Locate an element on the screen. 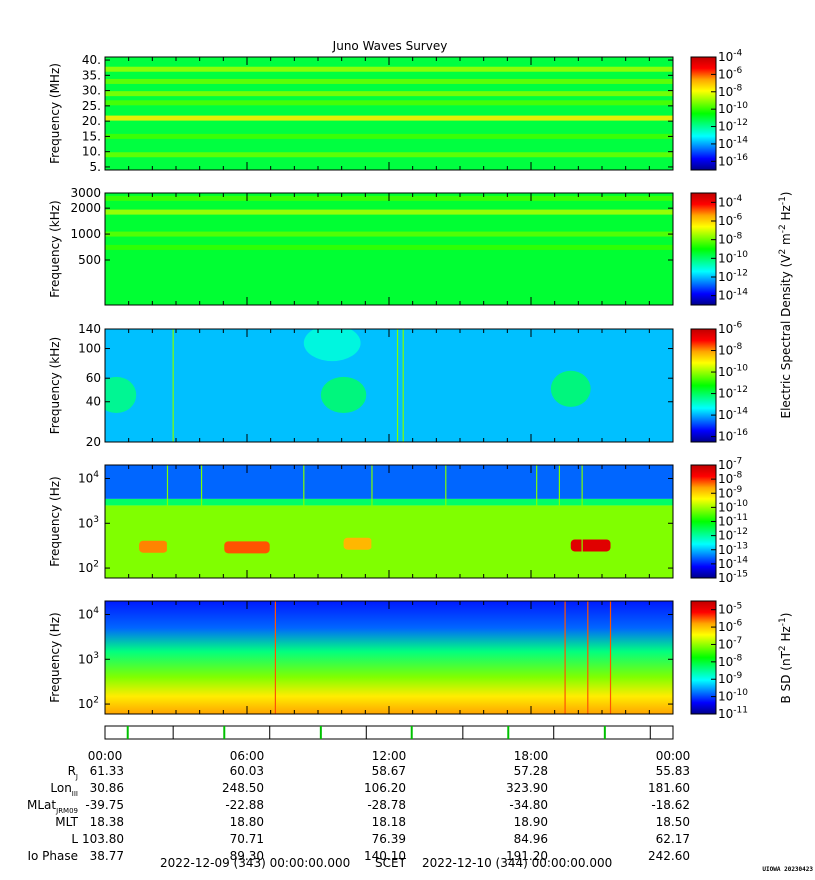 This screenshot has height=880, width=815. ephemeris-value: 30.86 is located at coordinates (107, 788).